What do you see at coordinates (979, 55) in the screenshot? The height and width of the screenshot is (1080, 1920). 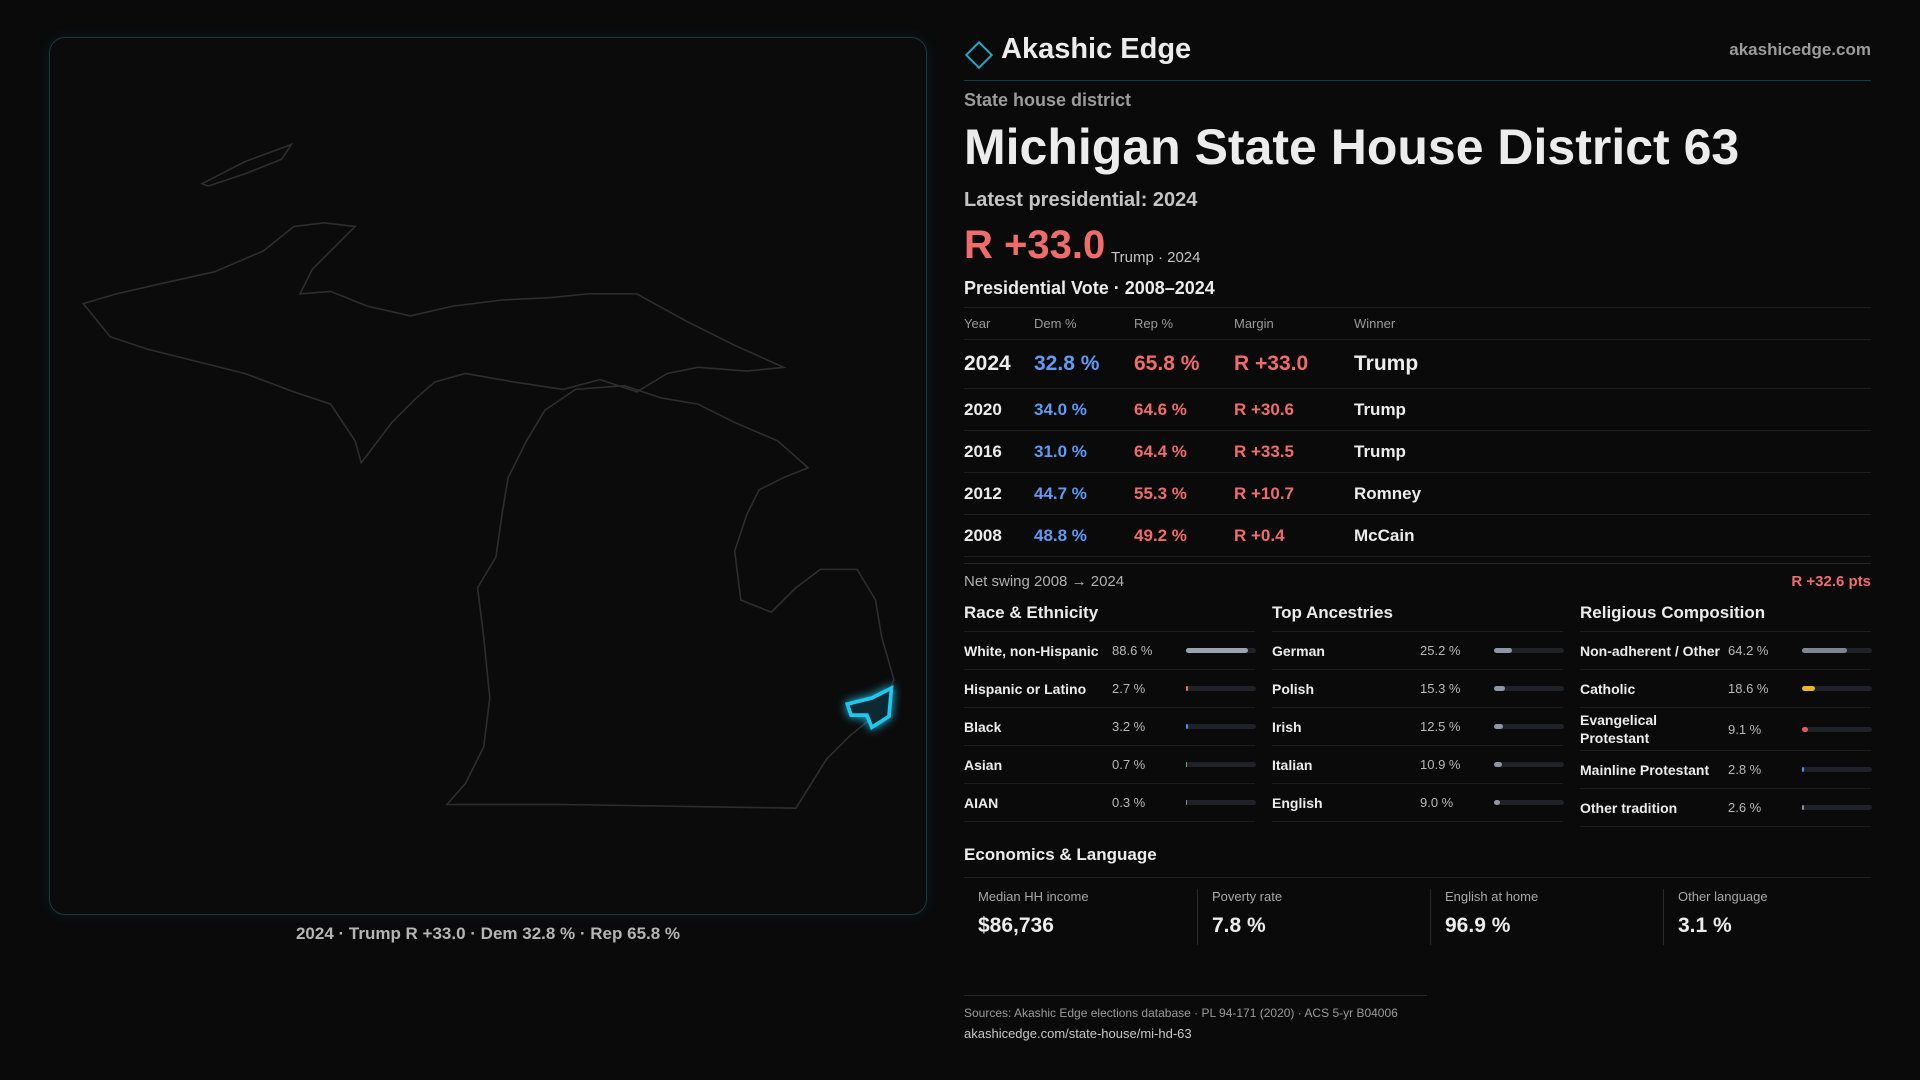 I see `brand-icon` at bounding box center [979, 55].